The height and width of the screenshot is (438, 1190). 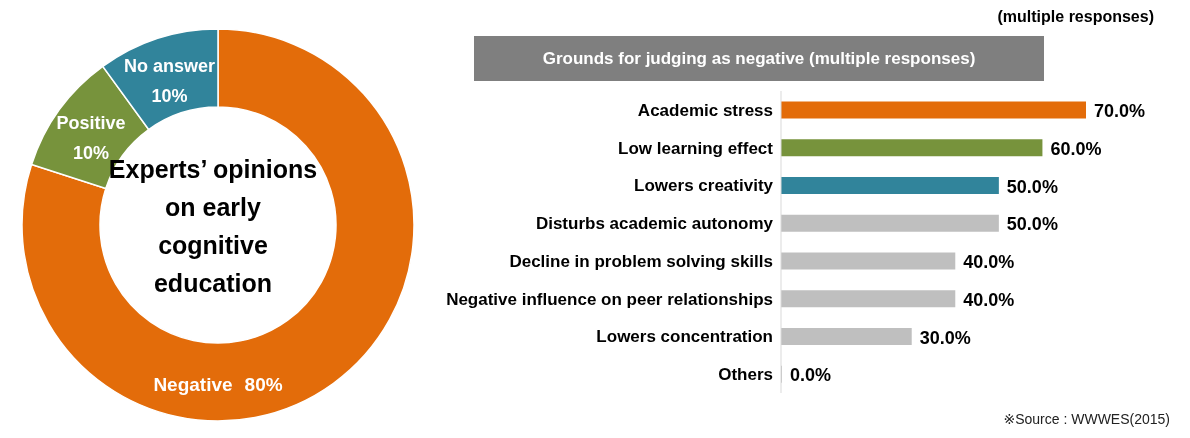 What do you see at coordinates (1086, 419) in the screenshot?
I see `text: ※Source : WWWES(2015)` at bounding box center [1086, 419].